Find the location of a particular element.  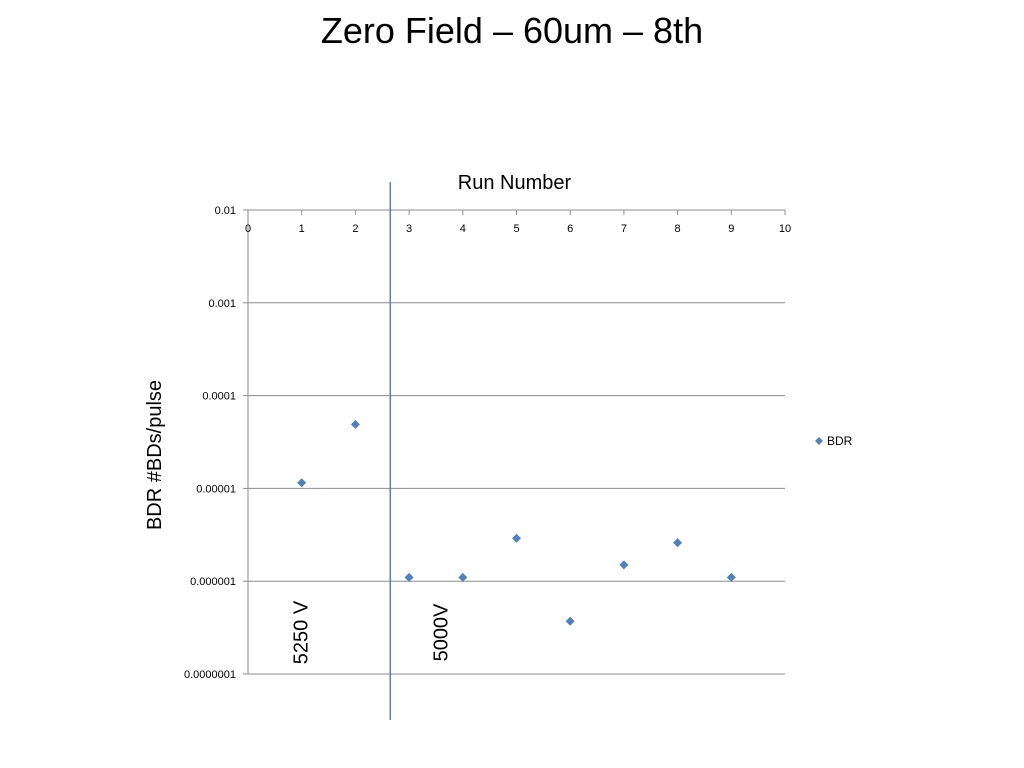

legend-marker-bdr is located at coordinates (819, 441).